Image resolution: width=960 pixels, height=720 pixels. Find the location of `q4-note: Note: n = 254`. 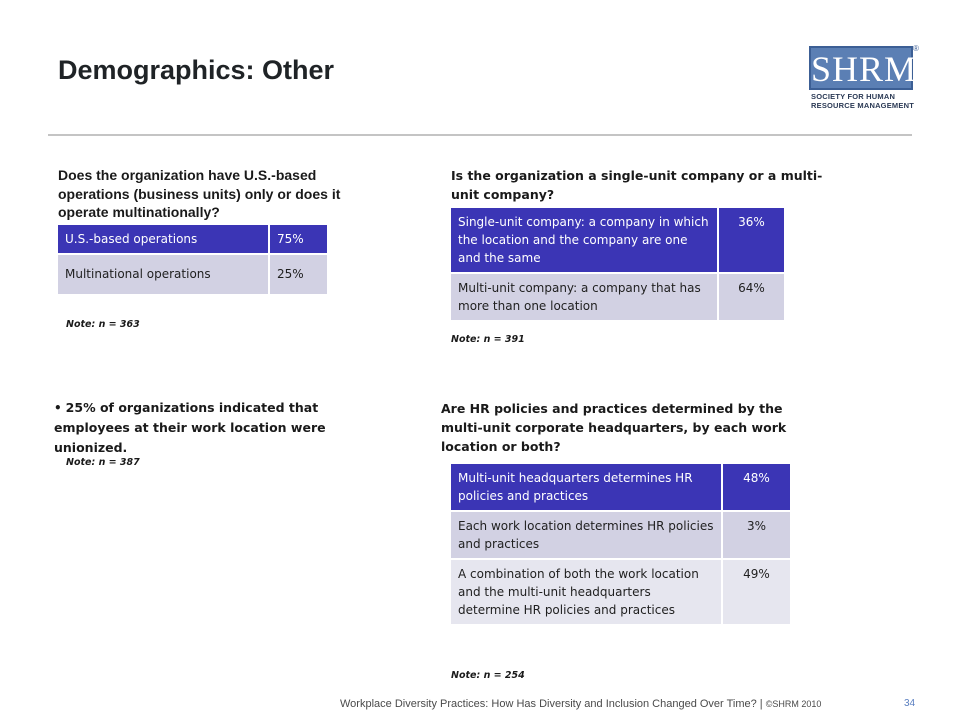

q4-note: Note: n = 254 is located at coordinates (488, 675).